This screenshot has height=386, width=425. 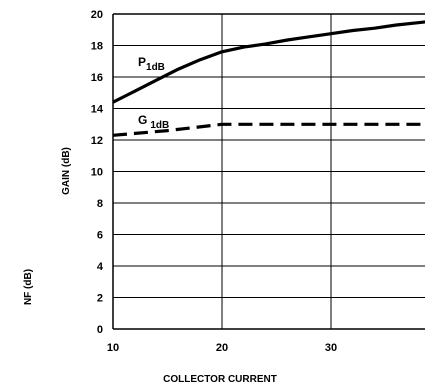 What do you see at coordinates (97, 141) in the screenshot?
I see `y-tick-label: 12` at bounding box center [97, 141].